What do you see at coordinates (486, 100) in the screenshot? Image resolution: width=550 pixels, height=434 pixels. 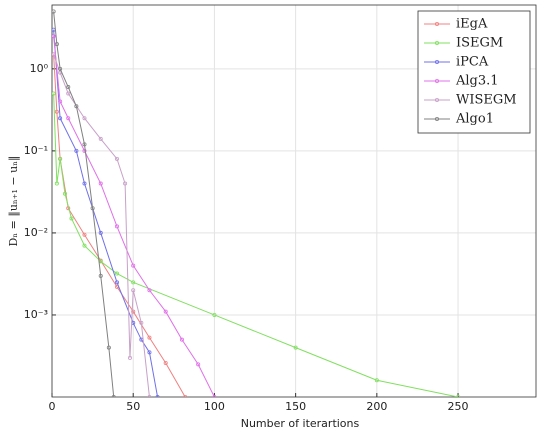 I see `legend-label: WISEGM` at bounding box center [486, 100].